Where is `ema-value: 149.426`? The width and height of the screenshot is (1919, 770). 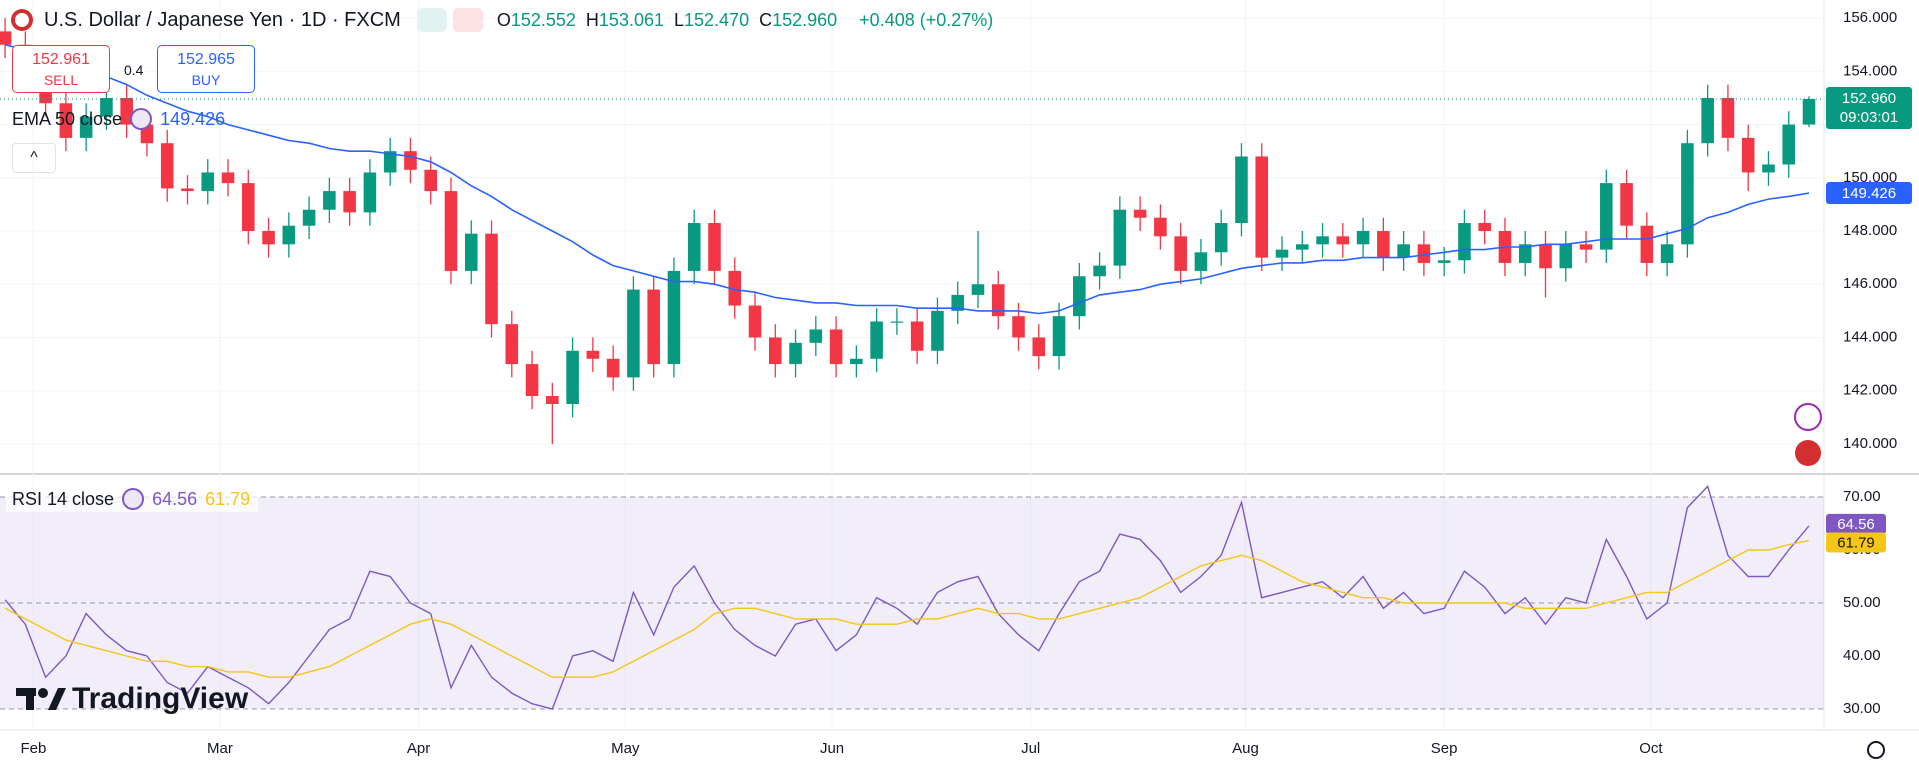
ema-value: 149.426 is located at coordinates (193, 118).